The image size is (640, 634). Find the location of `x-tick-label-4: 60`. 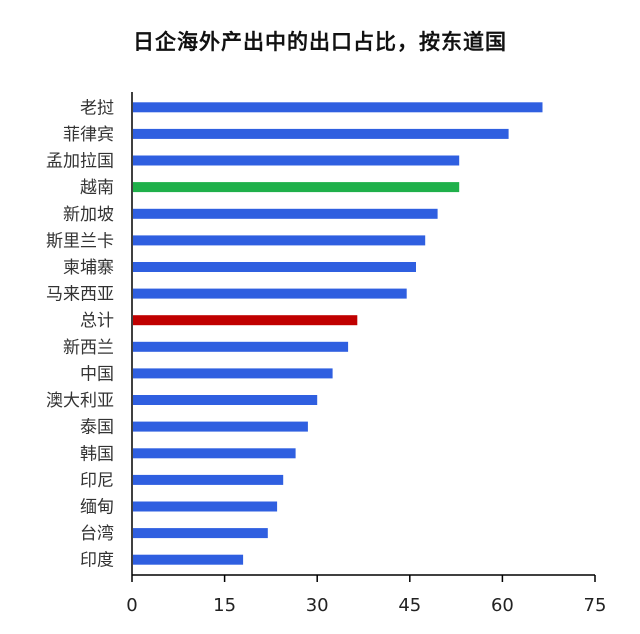

x-tick-label-4: 60 is located at coordinates (502, 605).